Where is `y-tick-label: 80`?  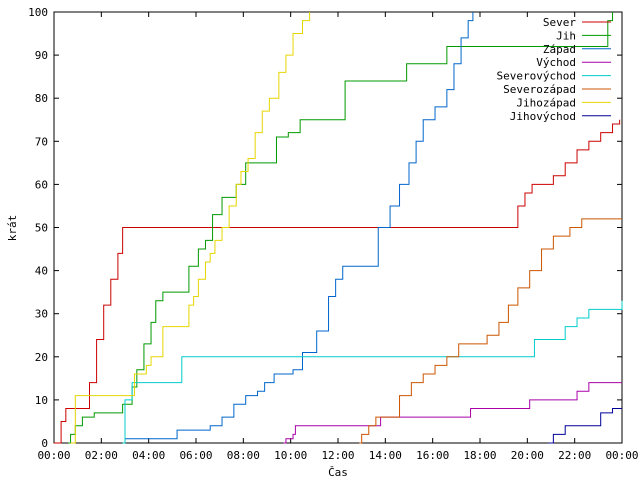 y-tick-label: 80 is located at coordinates (41, 98).